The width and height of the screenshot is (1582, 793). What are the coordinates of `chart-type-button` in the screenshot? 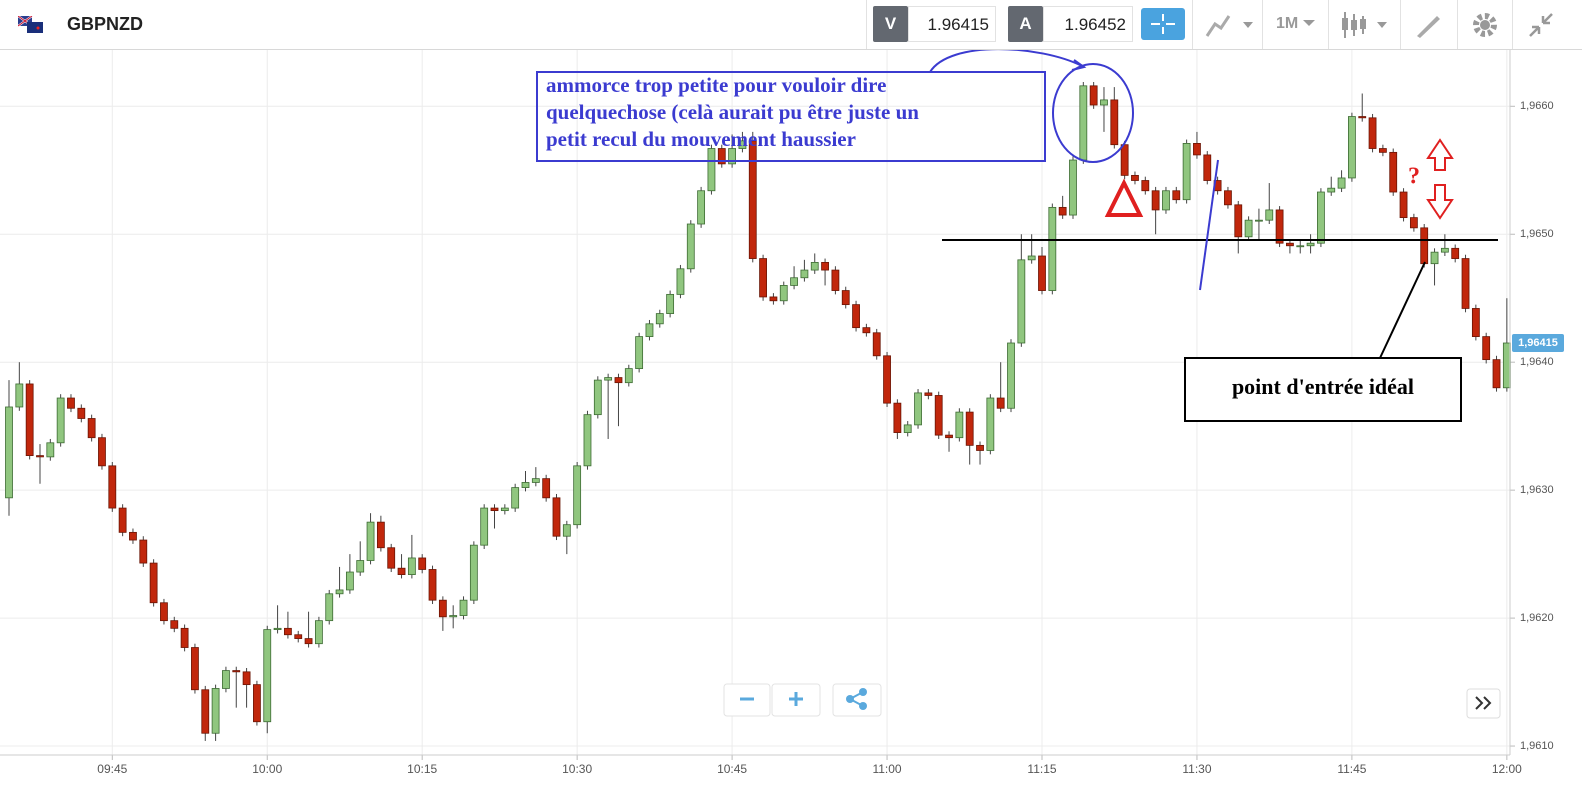 It's located at (1230, 25).